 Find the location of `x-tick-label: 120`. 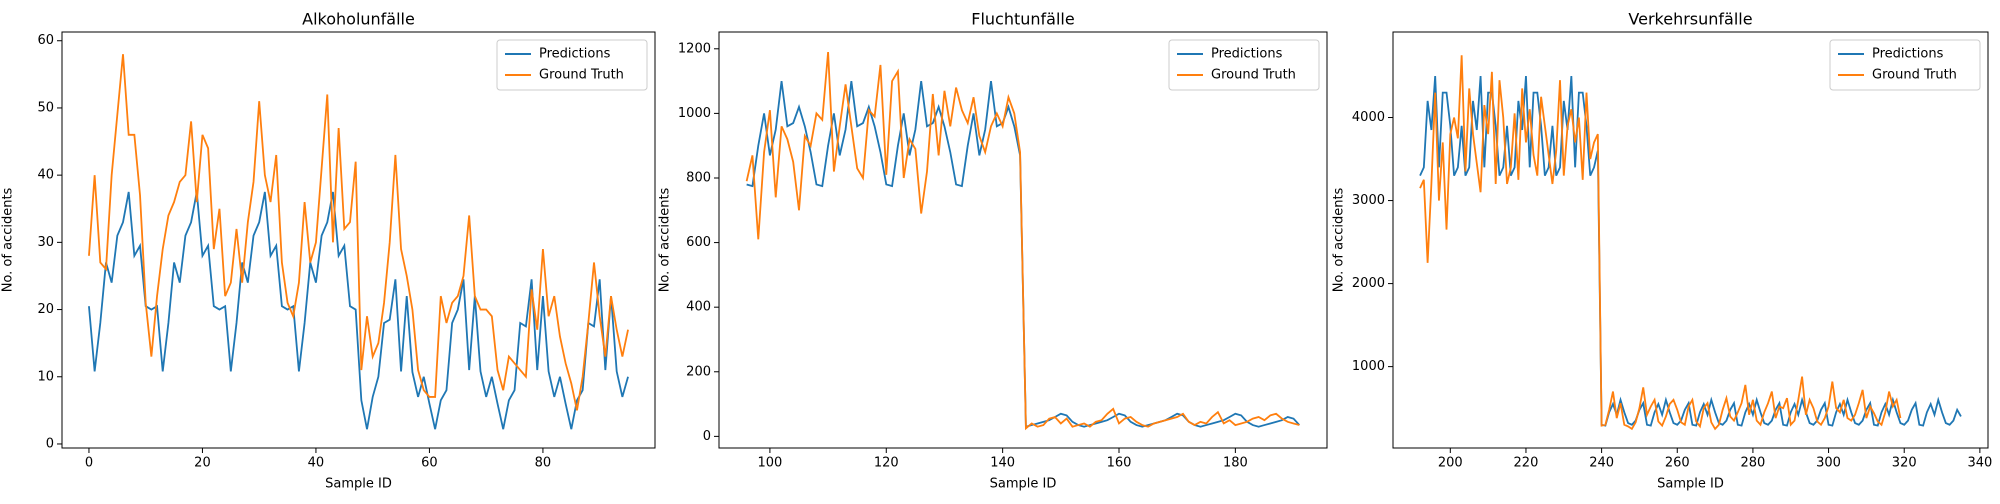

x-tick-label: 120 is located at coordinates (886, 463).